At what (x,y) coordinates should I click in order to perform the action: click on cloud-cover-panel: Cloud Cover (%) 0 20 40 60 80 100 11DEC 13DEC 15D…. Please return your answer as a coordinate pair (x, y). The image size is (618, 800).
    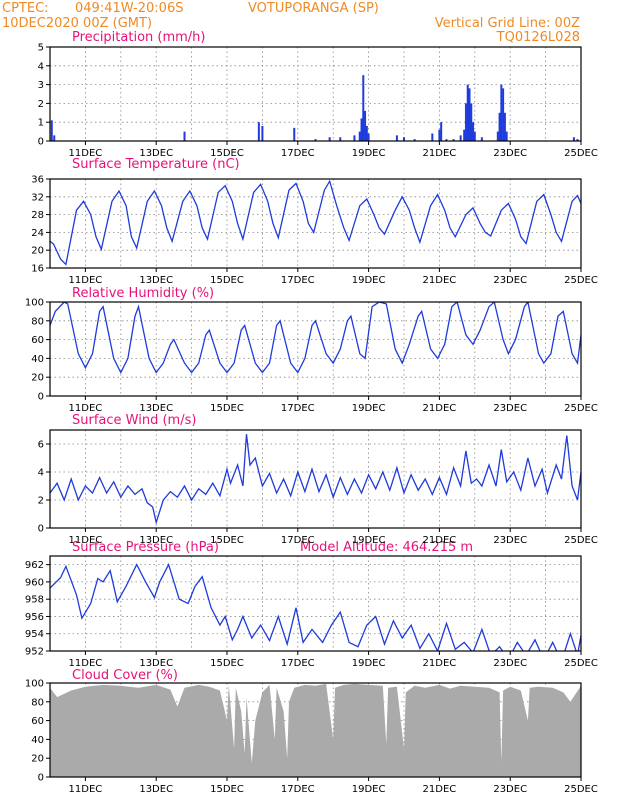
    Looking at the image, I should click on (311, 731).